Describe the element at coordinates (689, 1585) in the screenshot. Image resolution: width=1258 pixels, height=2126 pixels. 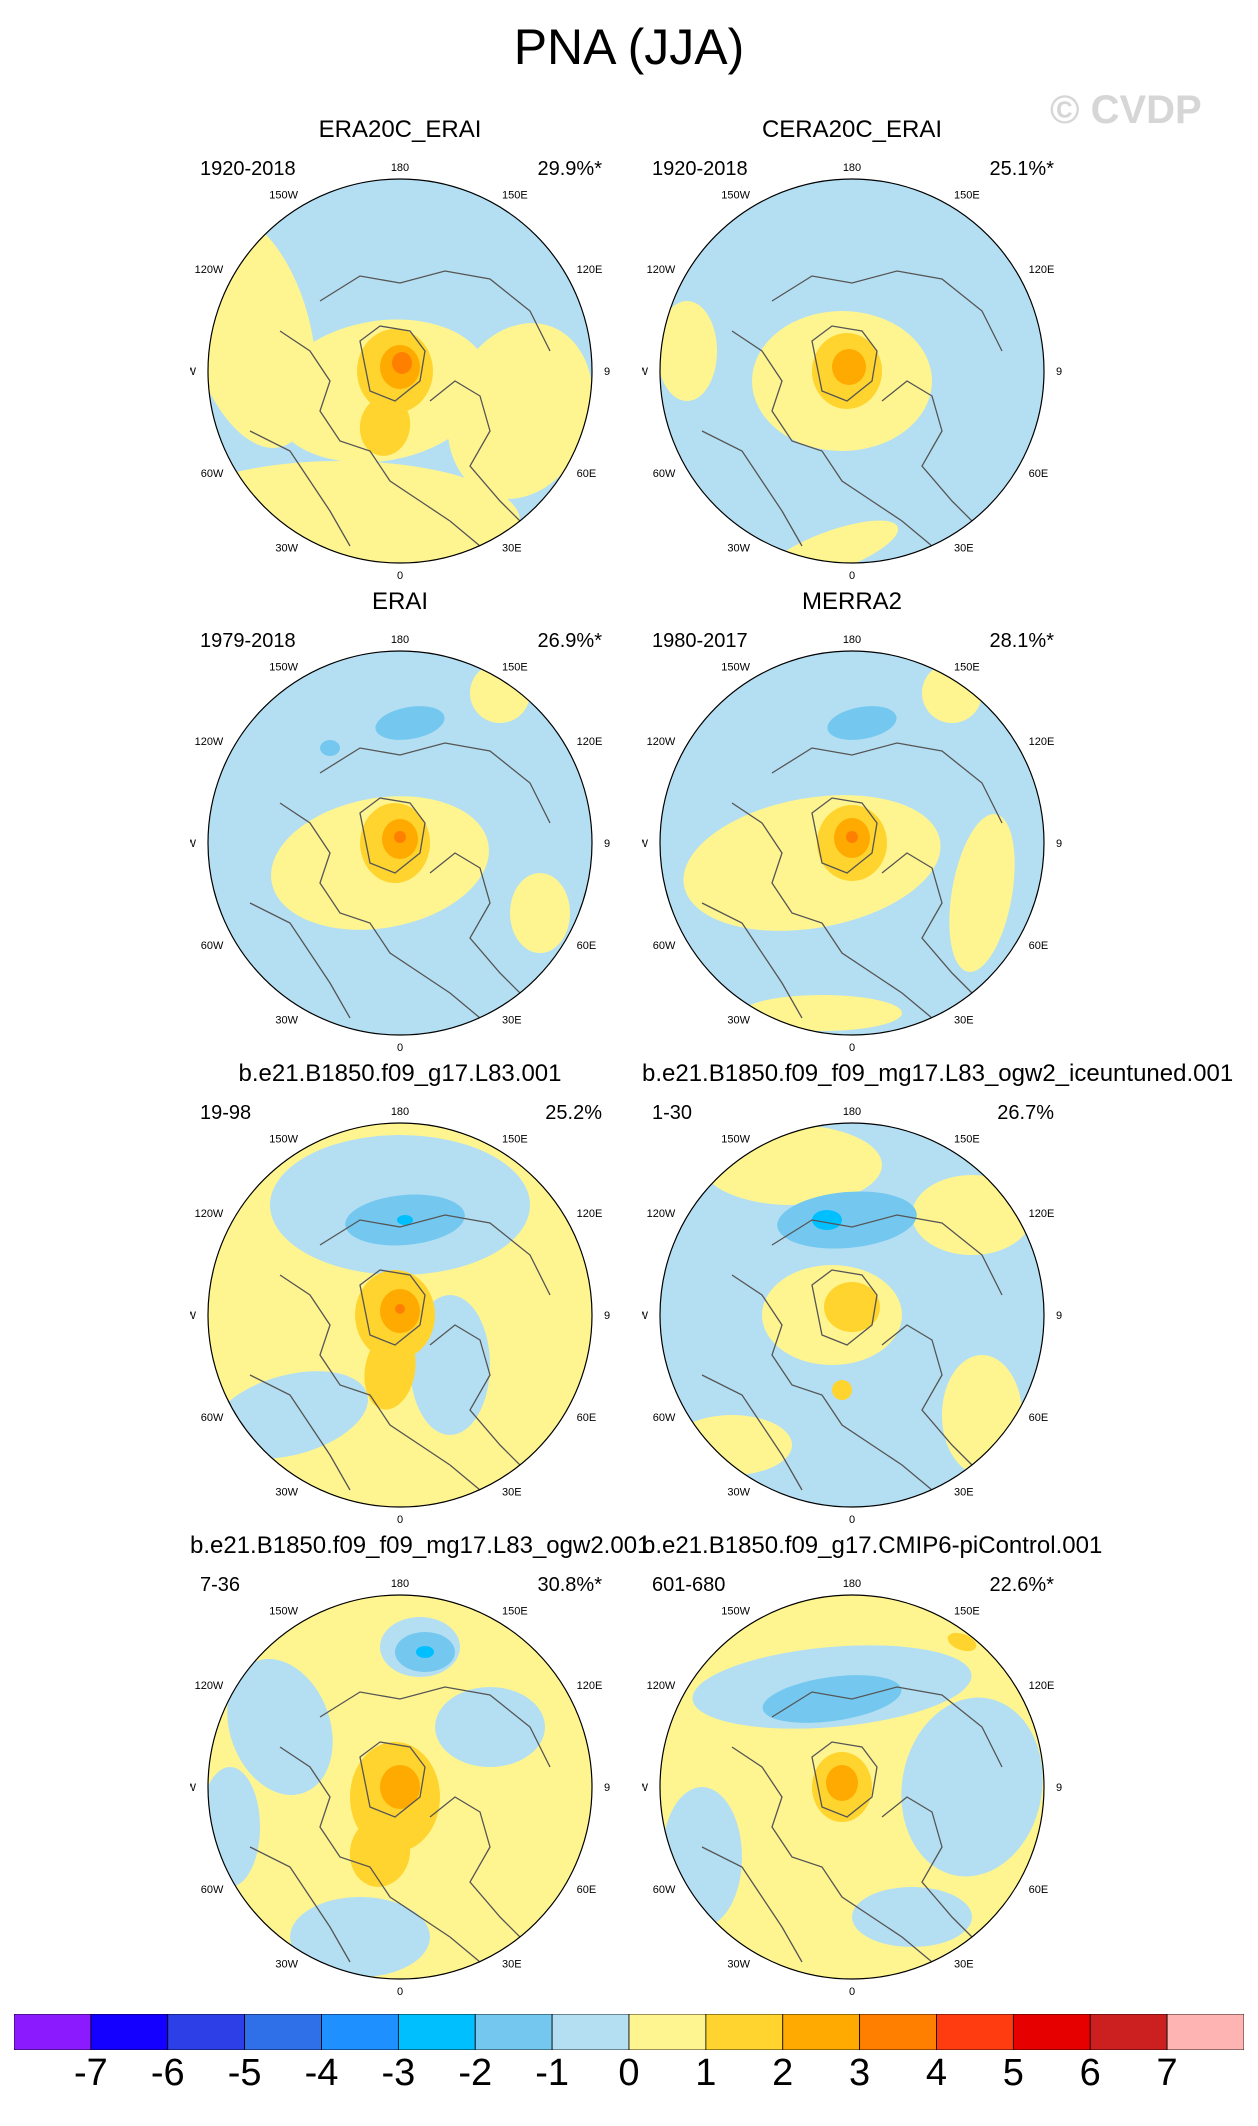
I see `panel-years: 601-680` at that location.